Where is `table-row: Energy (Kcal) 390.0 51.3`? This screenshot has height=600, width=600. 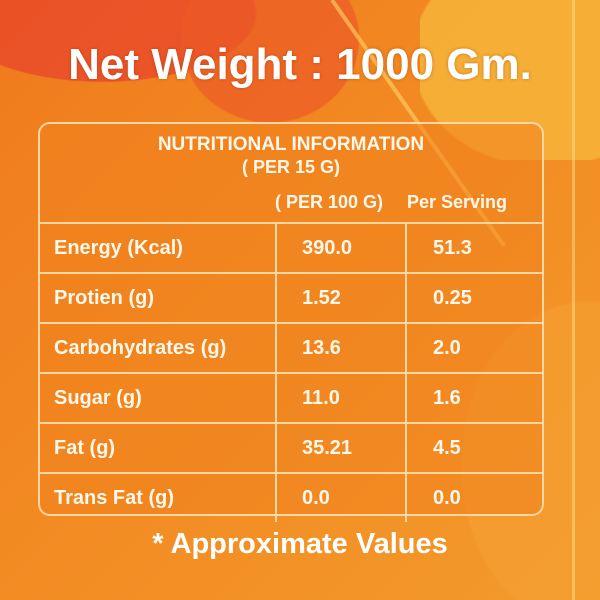 table-row: Energy (Kcal) 390.0 51.3 is located at coordinates (291, 249).